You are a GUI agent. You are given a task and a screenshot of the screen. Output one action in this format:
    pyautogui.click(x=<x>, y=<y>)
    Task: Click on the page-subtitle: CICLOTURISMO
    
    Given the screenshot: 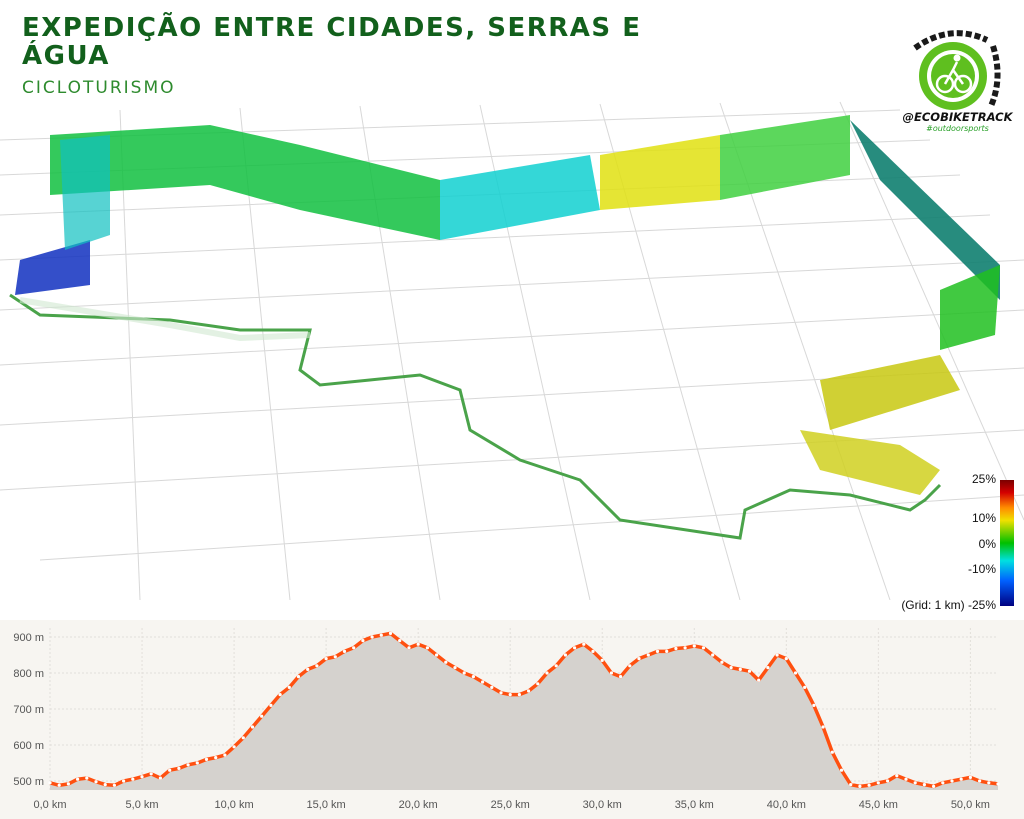 What is the action you would take?
    pyautogui.click(x=99, y=88)
    